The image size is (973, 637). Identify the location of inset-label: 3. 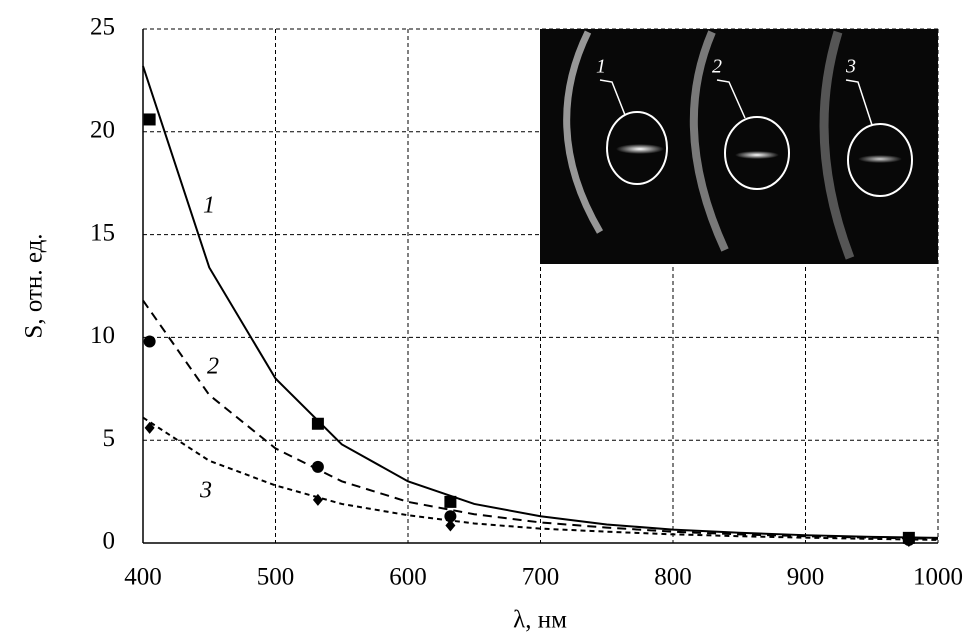
(850, 67).